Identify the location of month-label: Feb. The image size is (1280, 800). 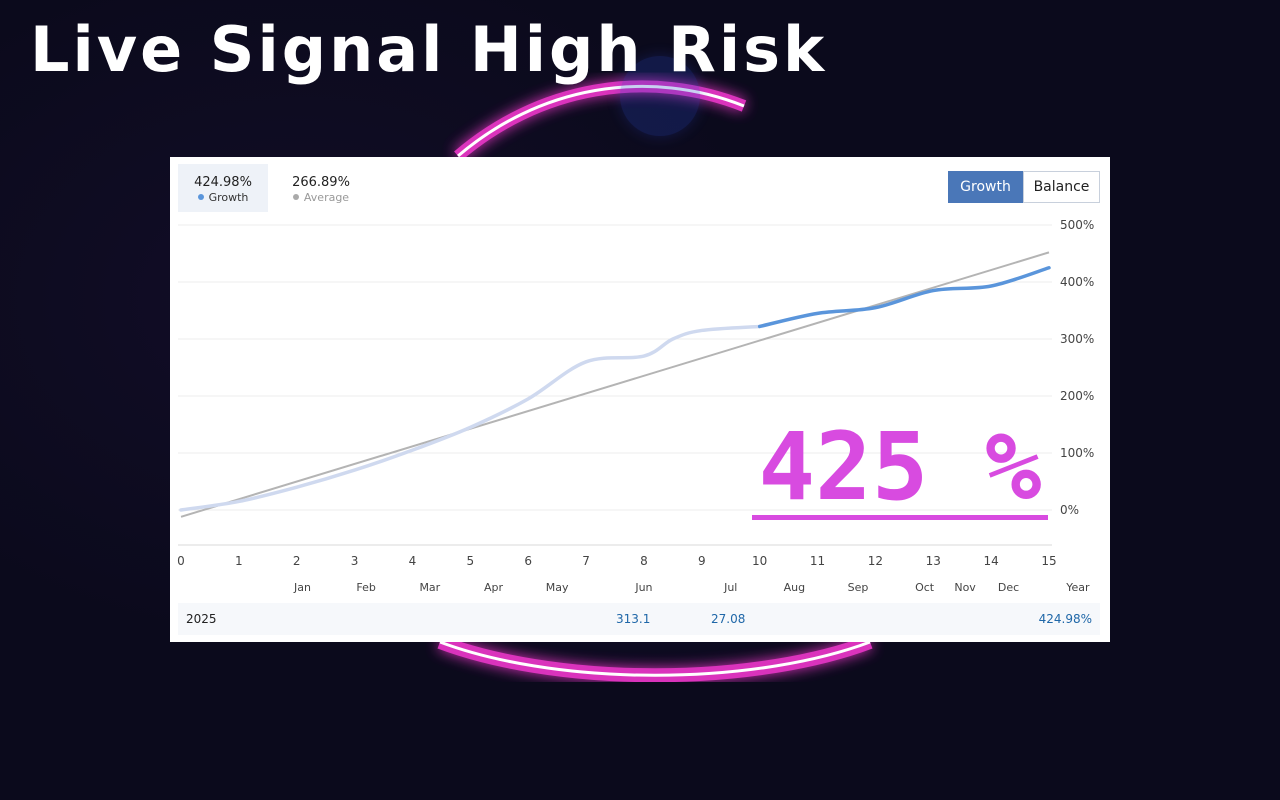
(365, 587).